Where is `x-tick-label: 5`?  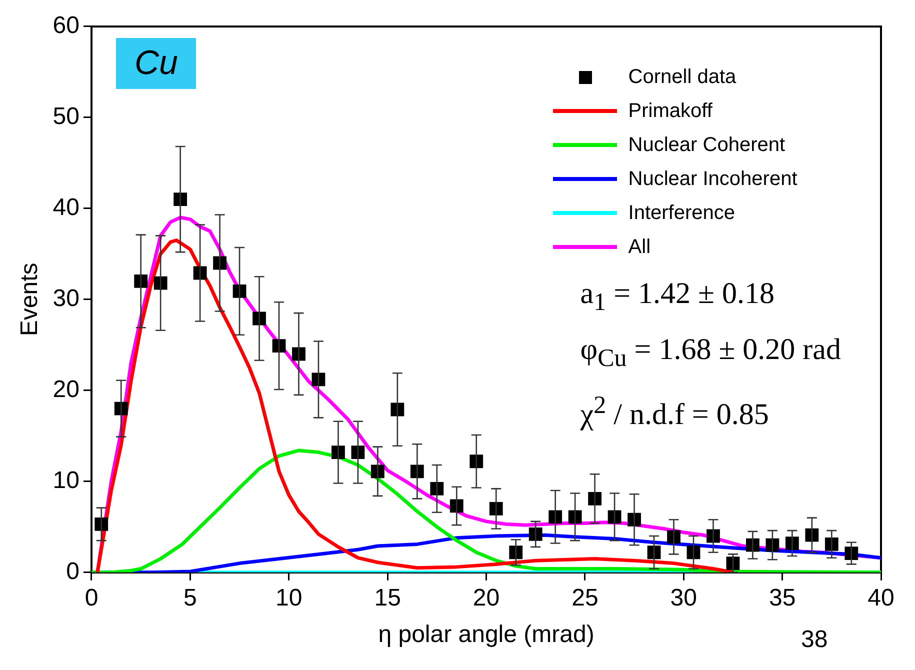 x-tick-label: 5 is located at coordinates (190, 598).